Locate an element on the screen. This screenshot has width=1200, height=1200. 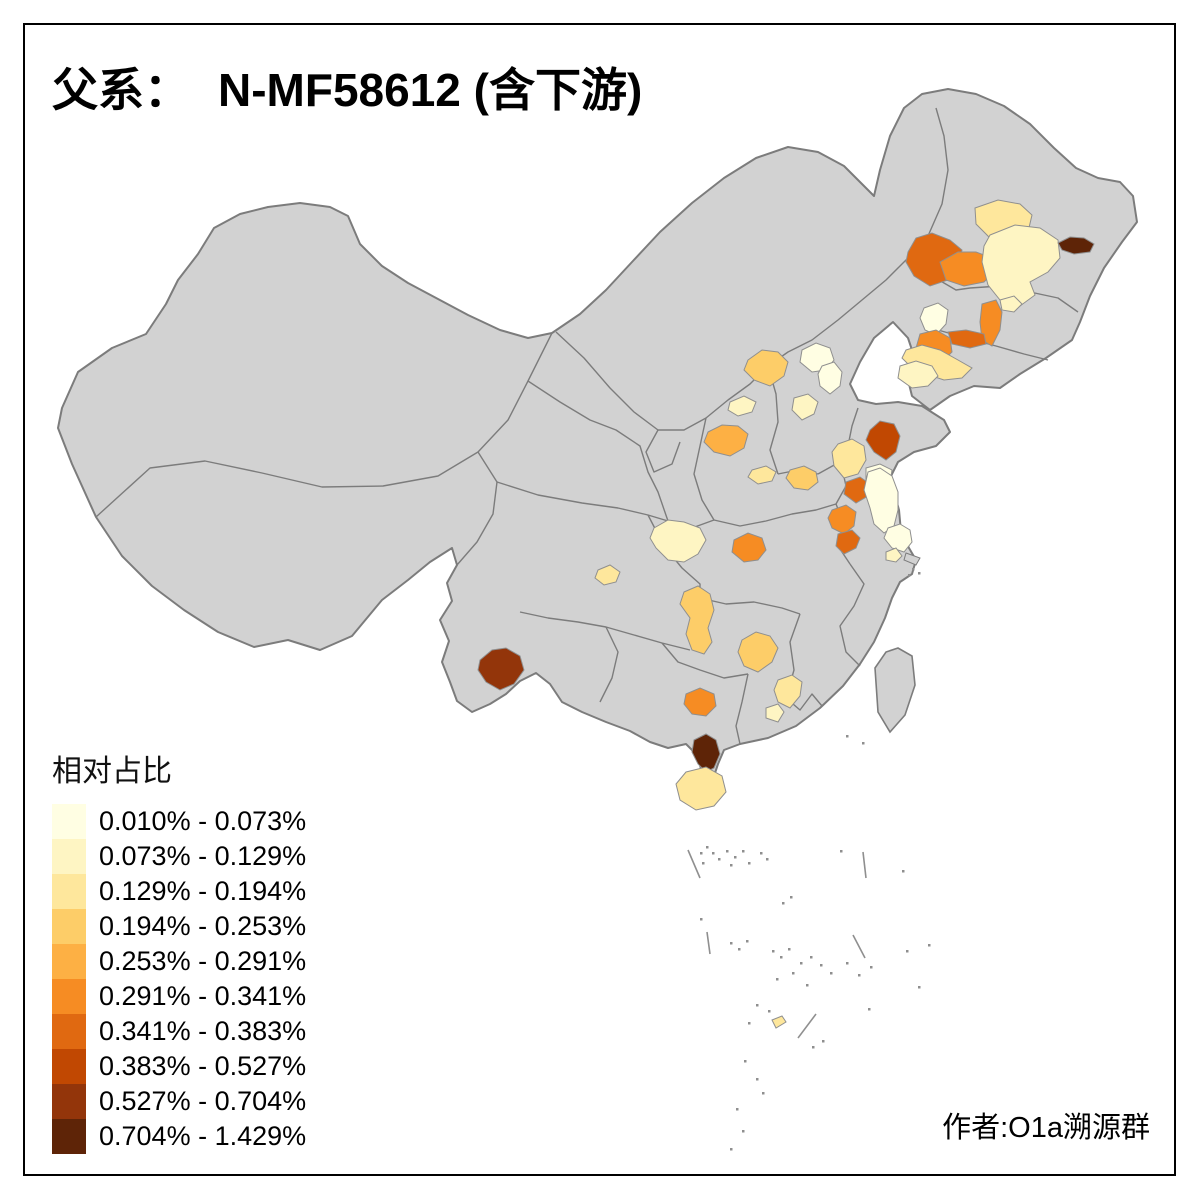
legend-item-5: 0.253% - 0.291% is located at coordinates (179, 961).